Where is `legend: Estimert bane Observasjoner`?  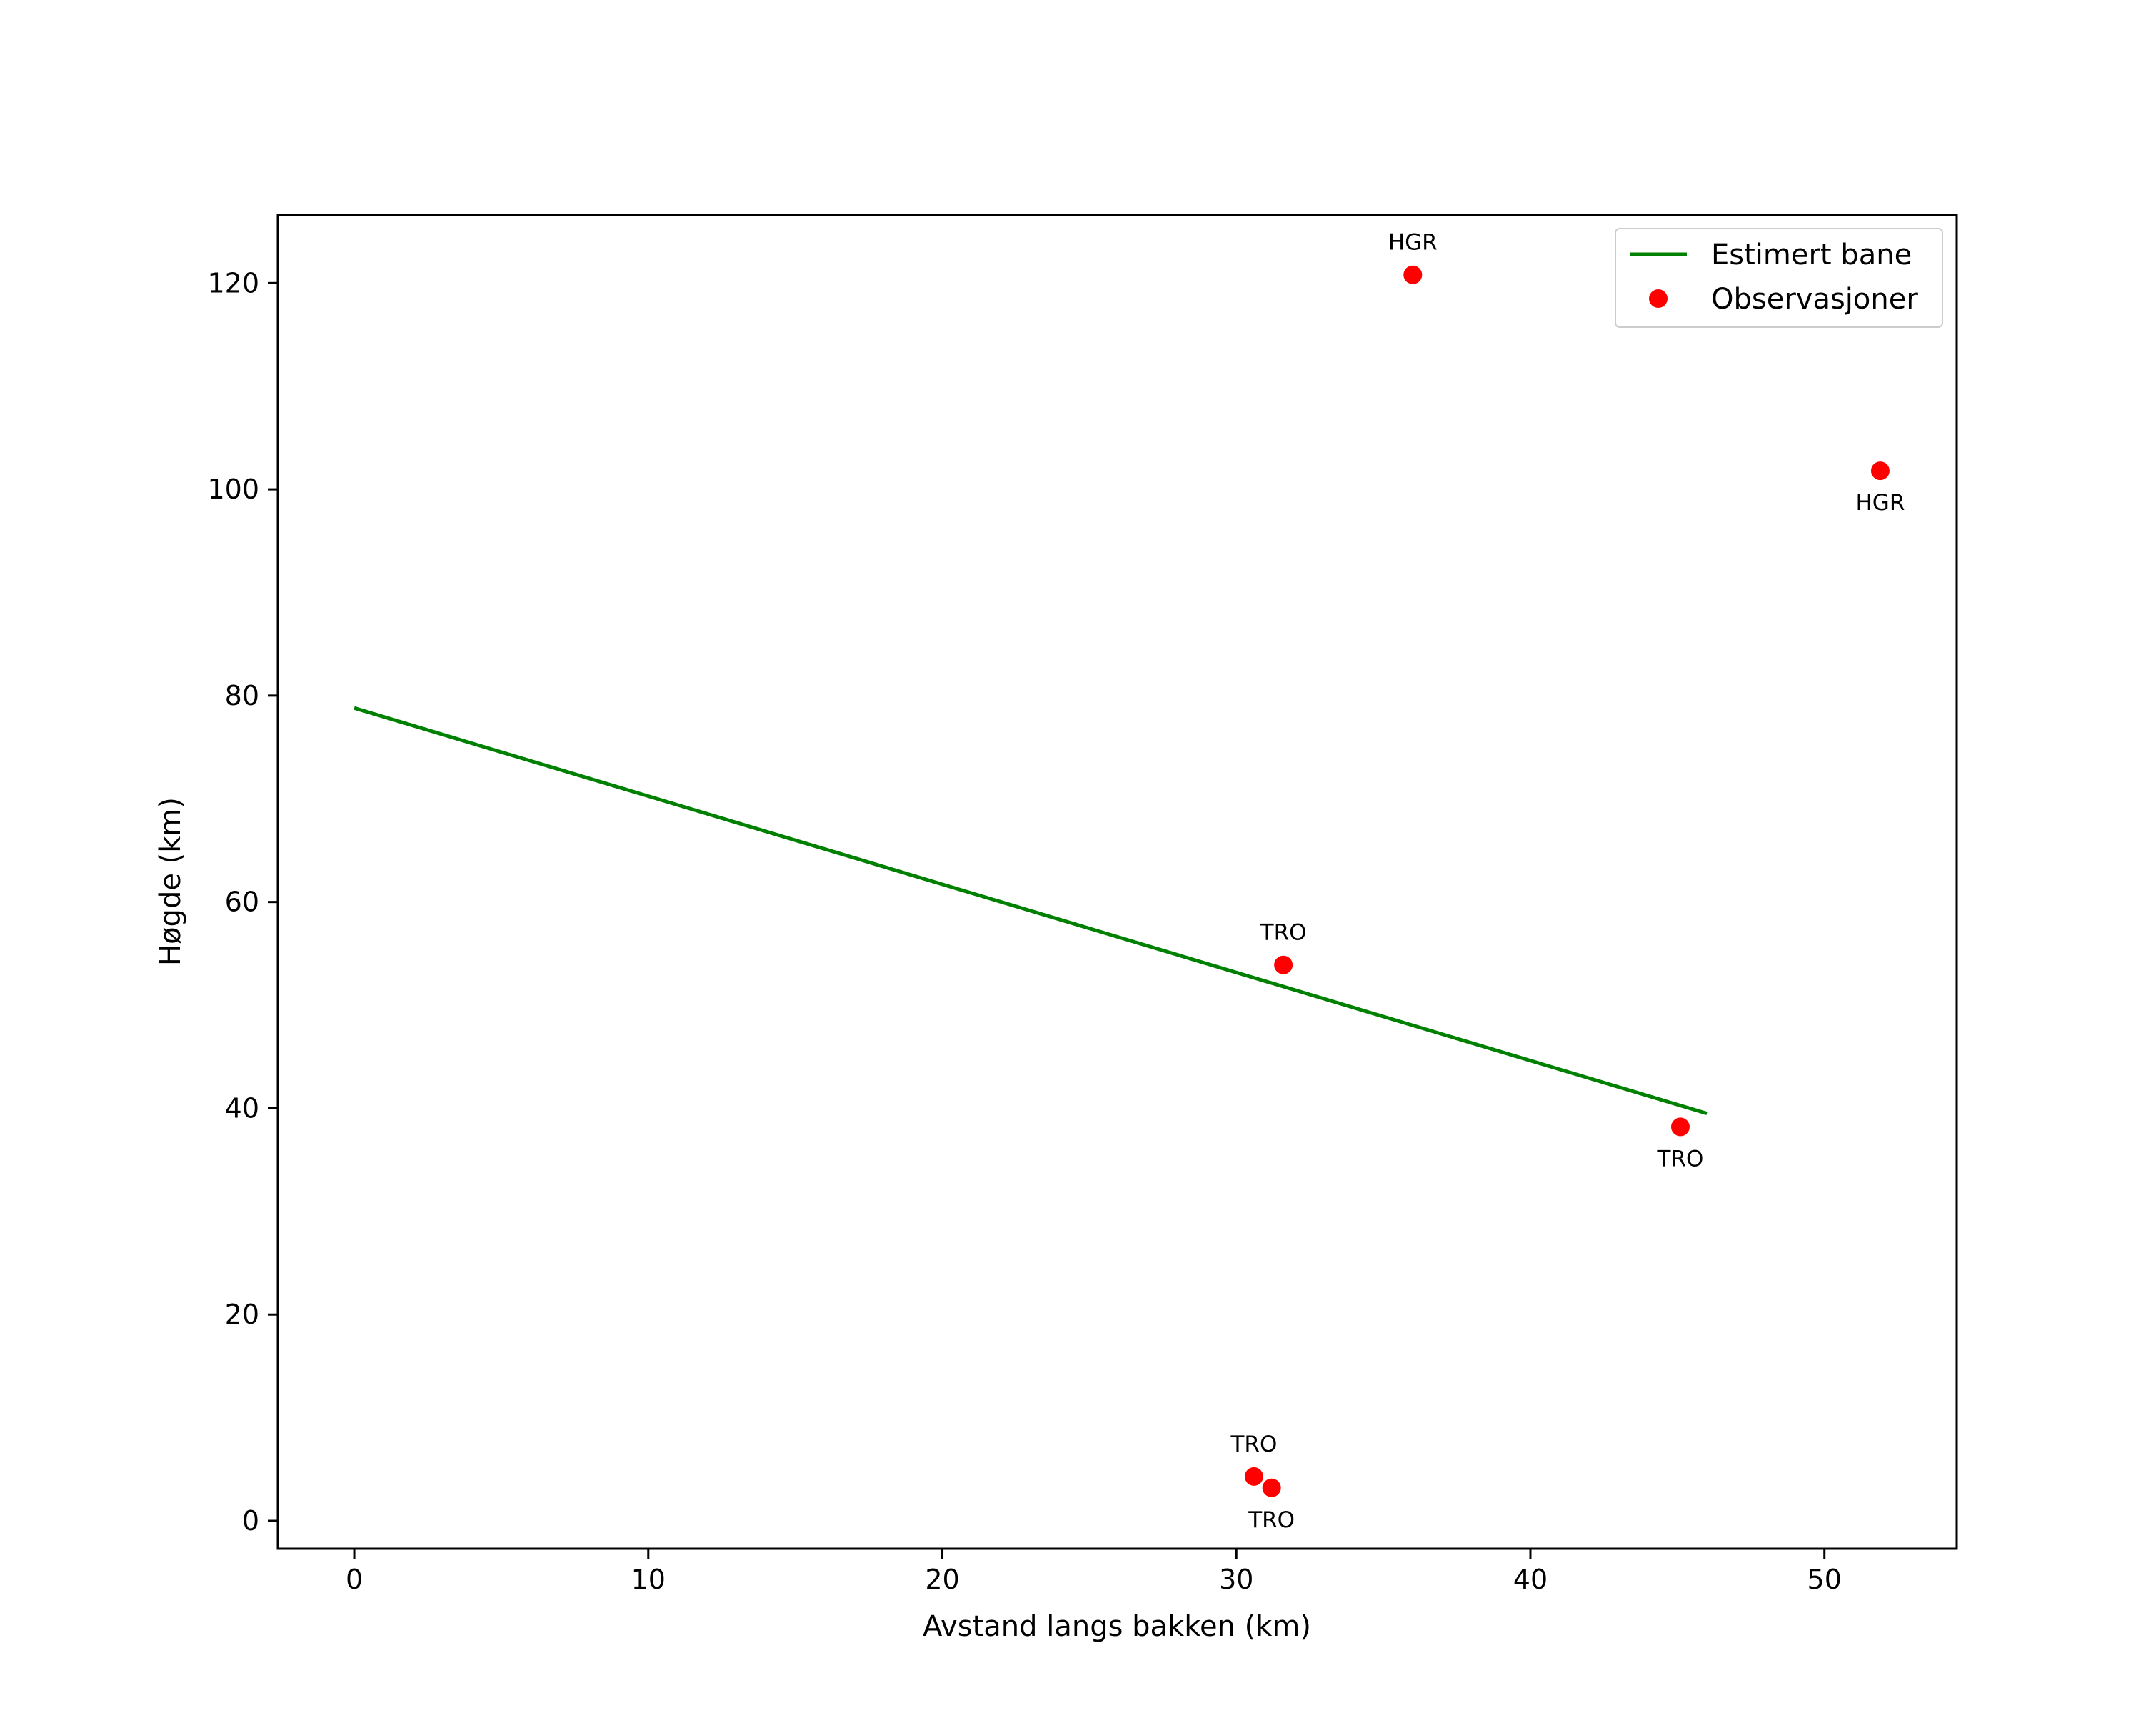
legend: Estimert bane Observasjoner is located at coordinates (1779, 278).